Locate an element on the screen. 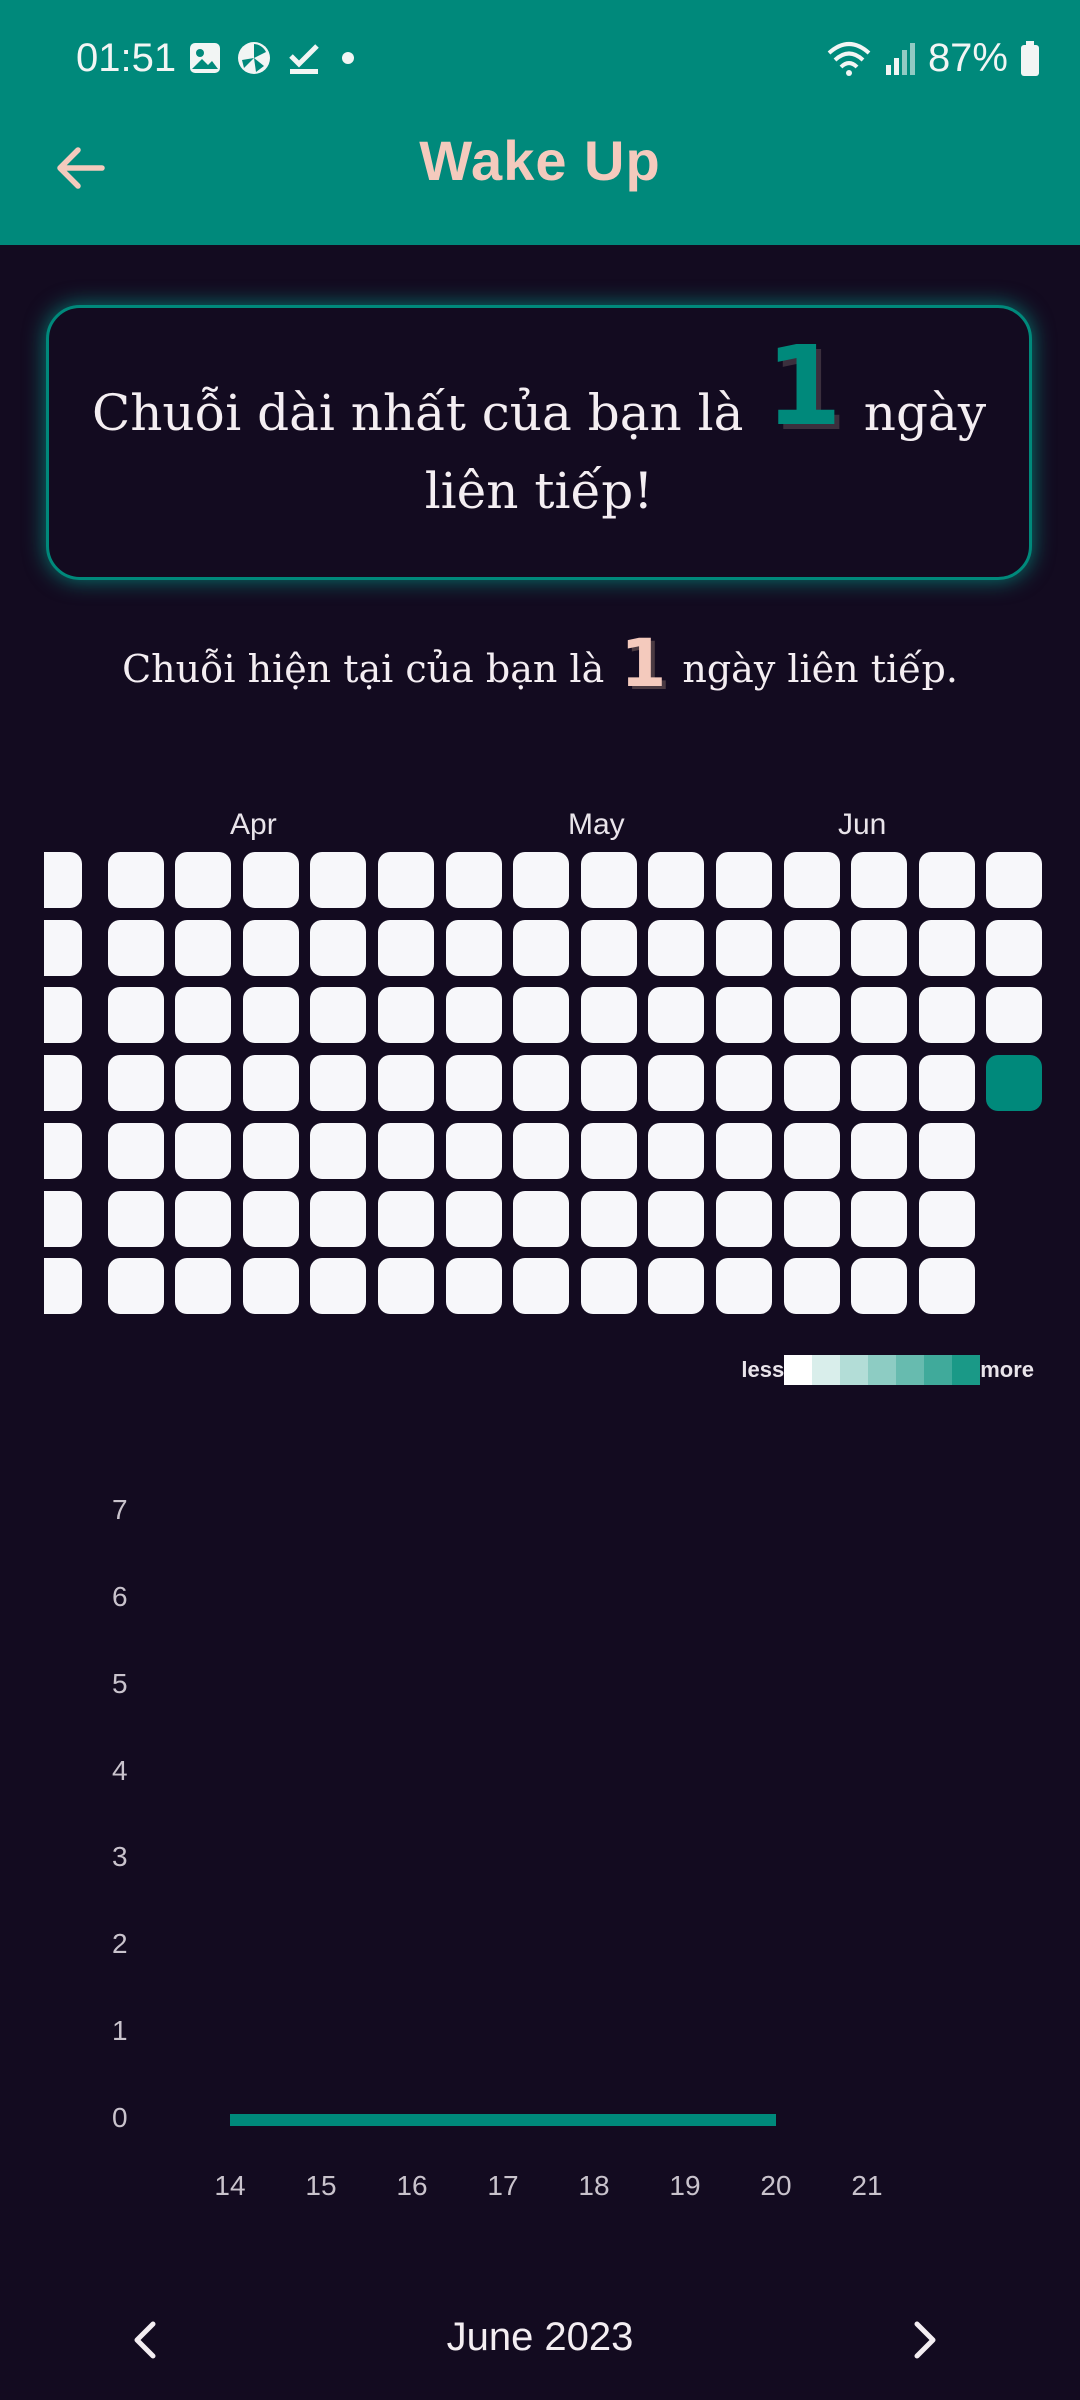 The image size is (1080, 2400). signal-icon is located at coordinates (900, 58).